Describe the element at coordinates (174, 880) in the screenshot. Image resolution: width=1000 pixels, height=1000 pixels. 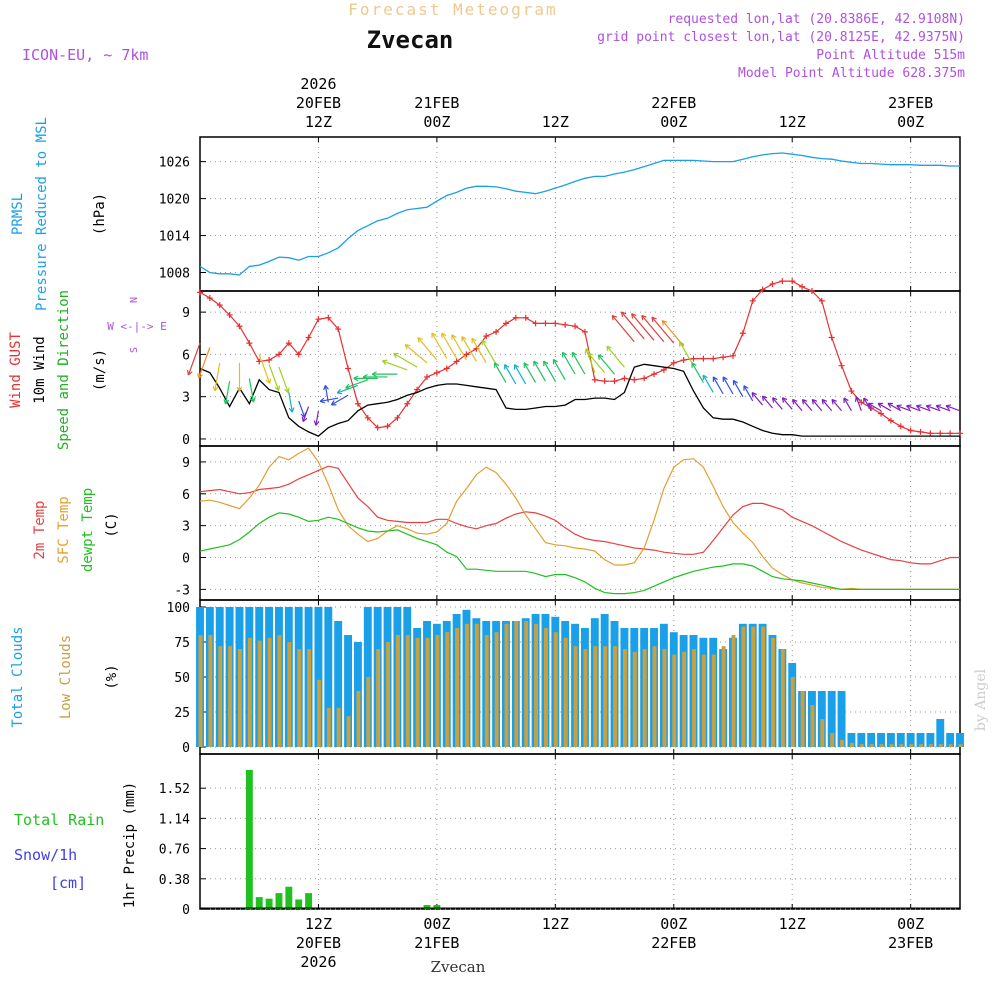
I see `y-tick-label: 0.38` at that location.